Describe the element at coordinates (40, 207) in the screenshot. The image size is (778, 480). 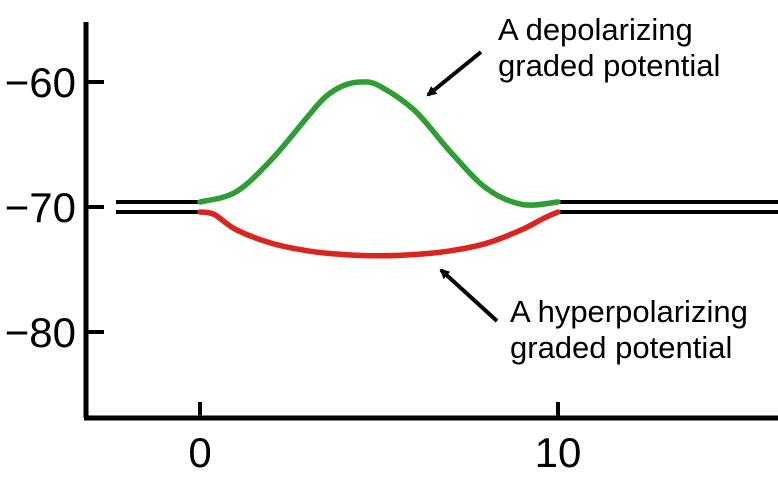
I see `y-tick-label: −70` at that location.